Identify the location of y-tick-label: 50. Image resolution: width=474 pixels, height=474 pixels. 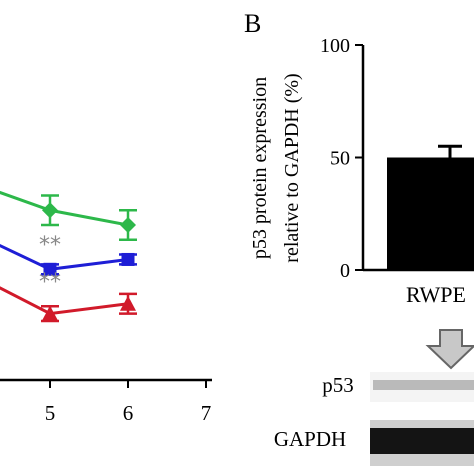
(340, 159).